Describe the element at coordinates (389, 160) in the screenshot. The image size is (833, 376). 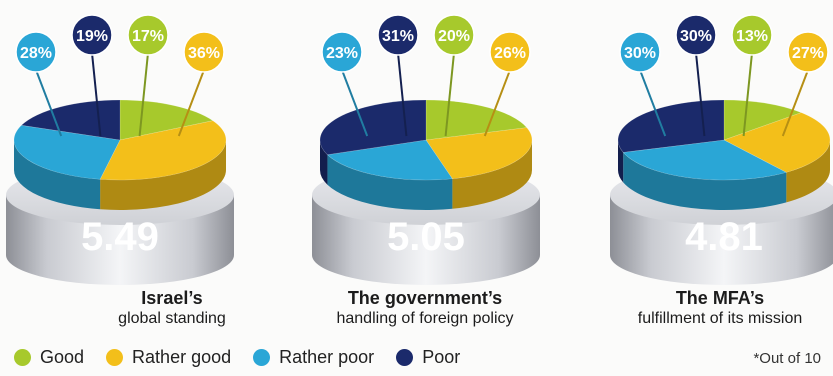
I see `pie-slice-2-rather-poor` at that location.